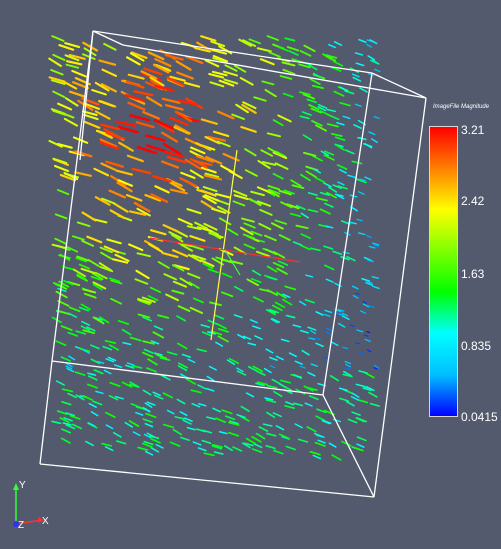 The width and height of the screenshot is (501, 549). Describe the element at coordinates (479, 417) in the screenshot. I see `colorbar-tick-min: 0.0415` at that location.